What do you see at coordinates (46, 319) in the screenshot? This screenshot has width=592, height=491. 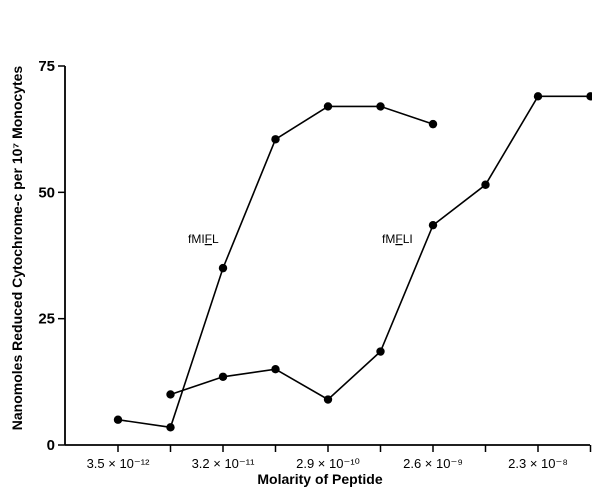 I see `y-tick-label-1: 25` at bounding box center [46, 319].